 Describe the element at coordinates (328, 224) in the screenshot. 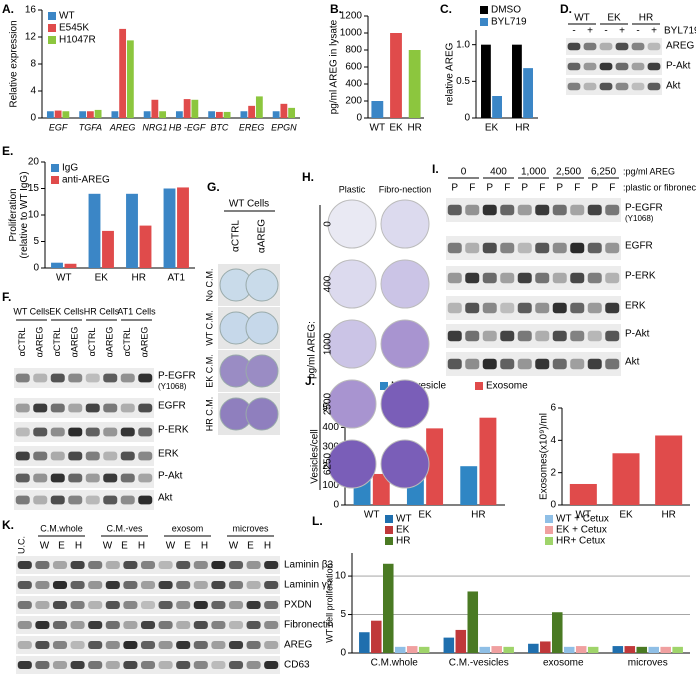

I see `well-row-label: 0` at that location.